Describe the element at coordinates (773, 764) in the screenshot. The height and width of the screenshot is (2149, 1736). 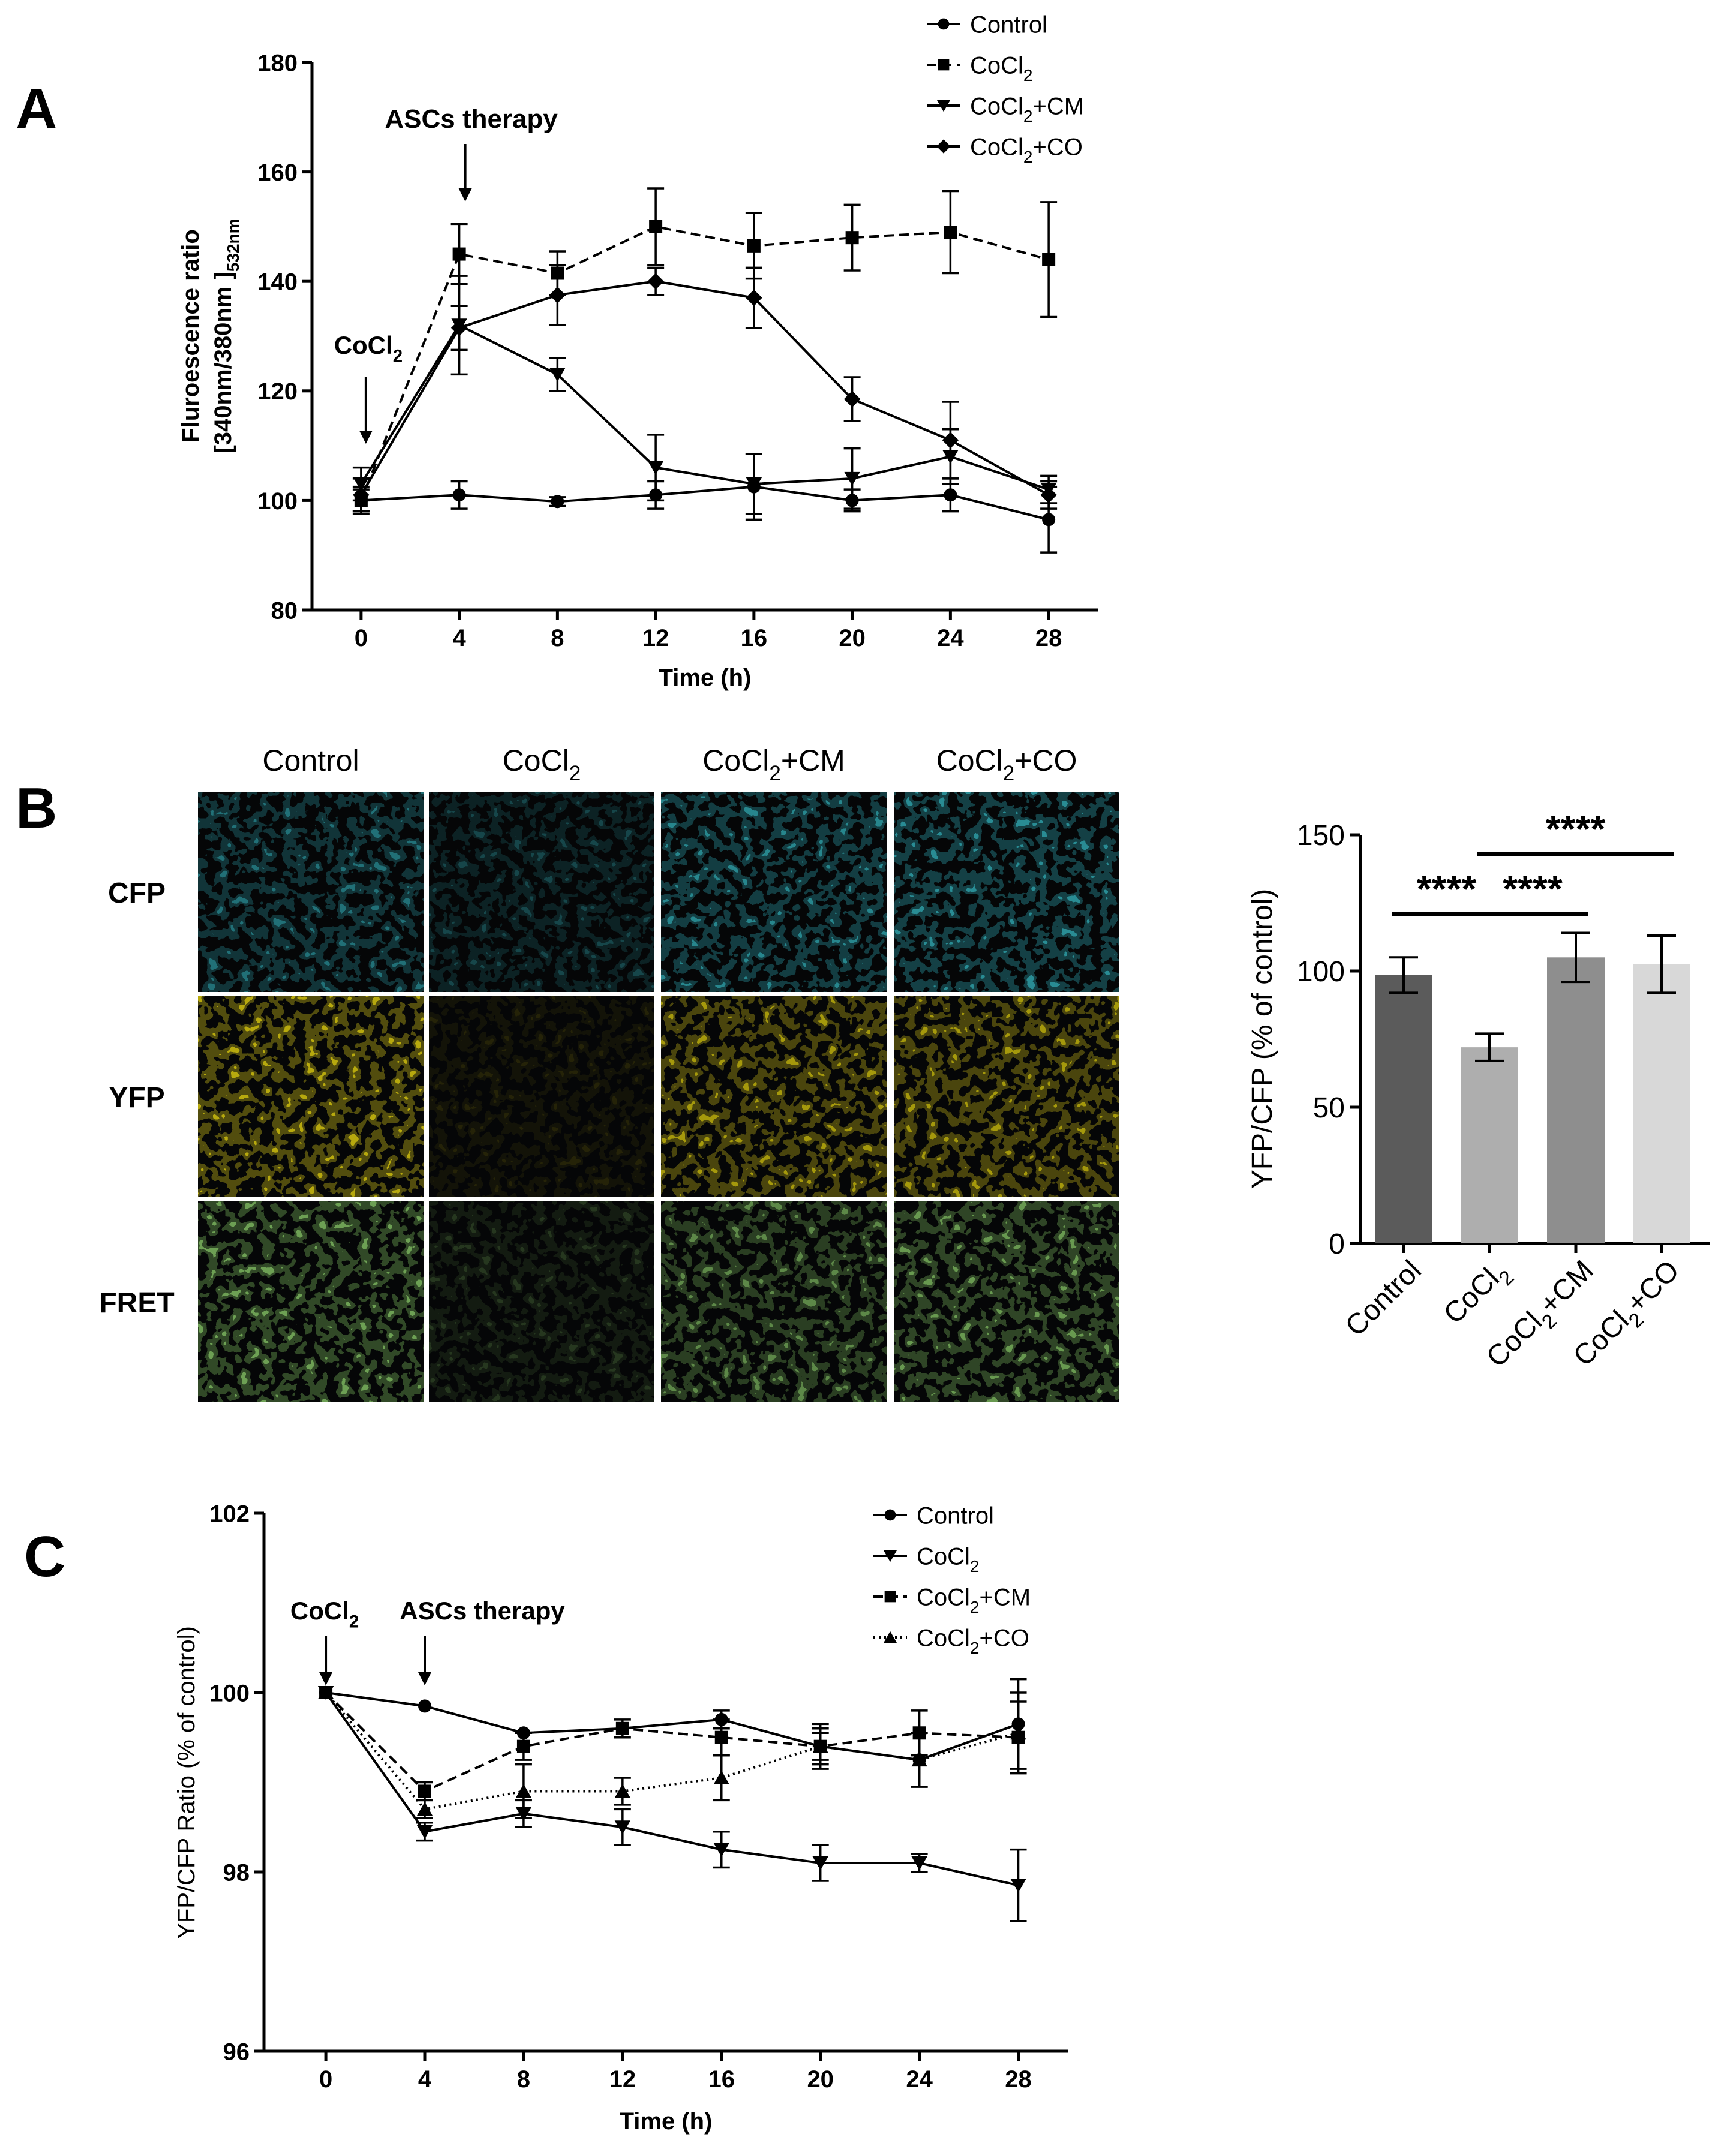
I see `image-column-header: CoCl2+CM` at that location.